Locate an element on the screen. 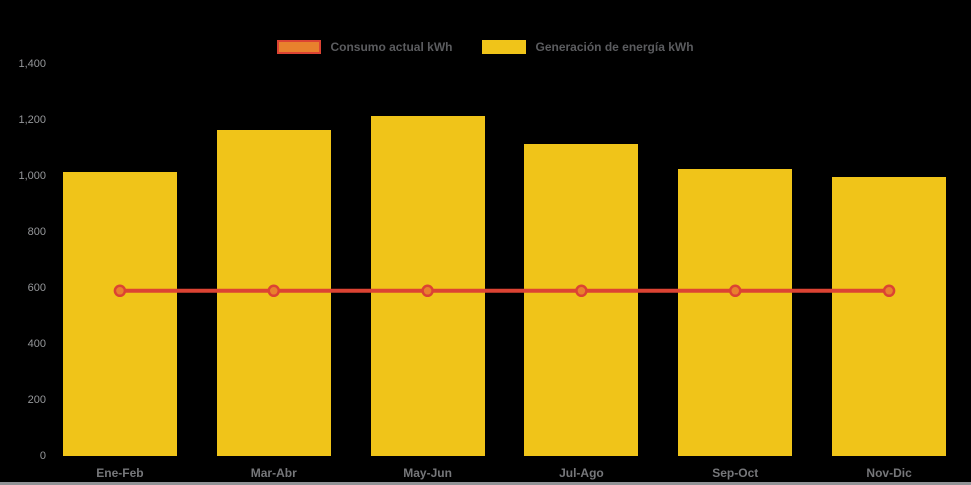 The image size is (971, 485). line-series is located at coordinates (504, 291).